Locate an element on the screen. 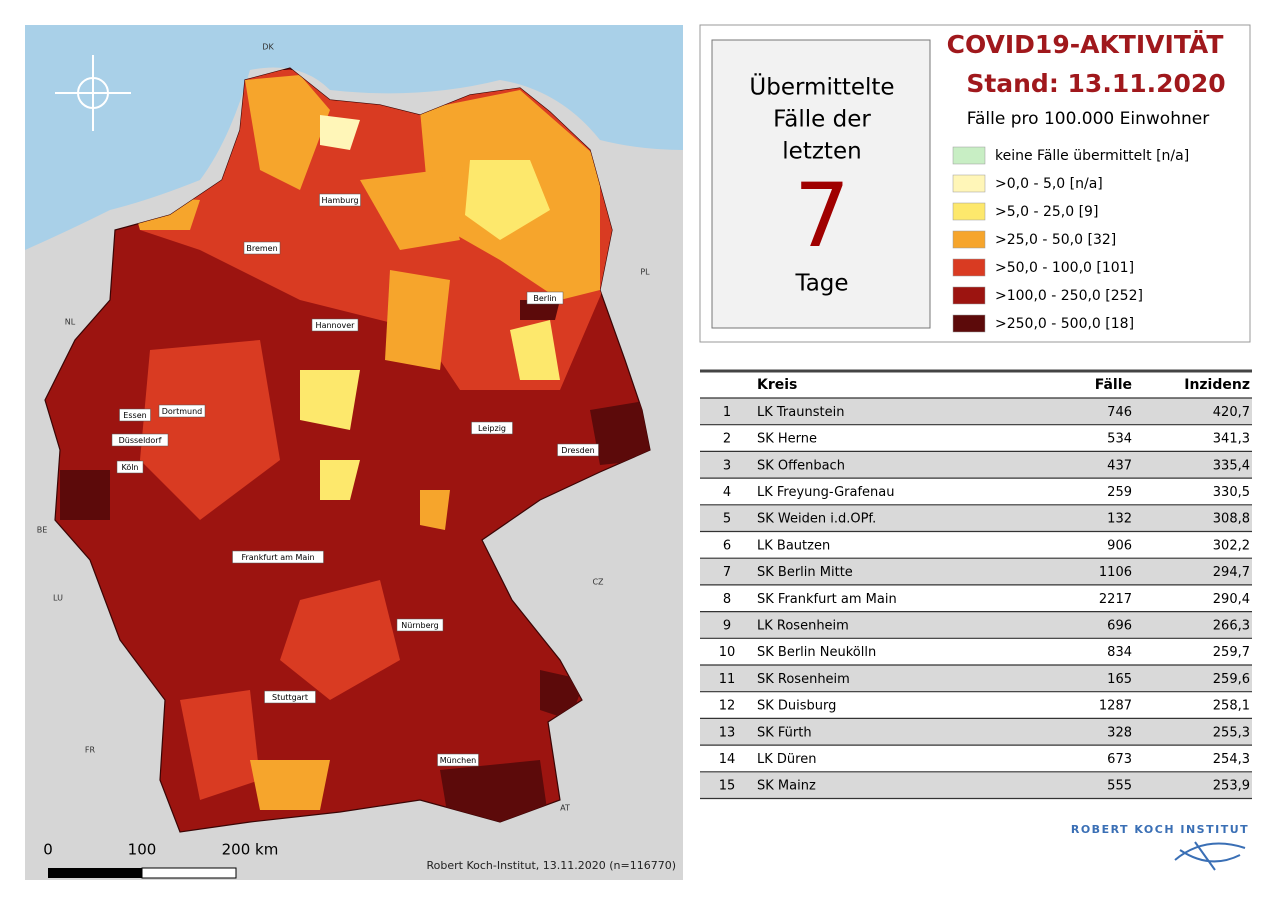 Image resolution: width=1280 pixels, height=905 pixels. box-line: Übermittelte is located at coordinates (821, 87).